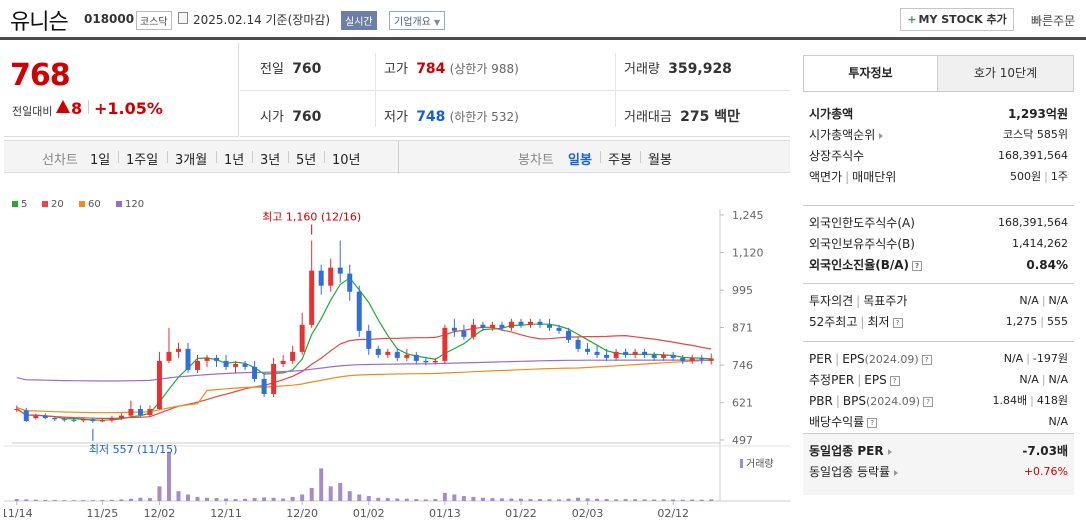 Image resolution: width=1086 pixels, height=529 pixels. Describe the element at coordinates (660, 160) in the screenshot. I see `candle-monthly-tab: 월봉` at that location.